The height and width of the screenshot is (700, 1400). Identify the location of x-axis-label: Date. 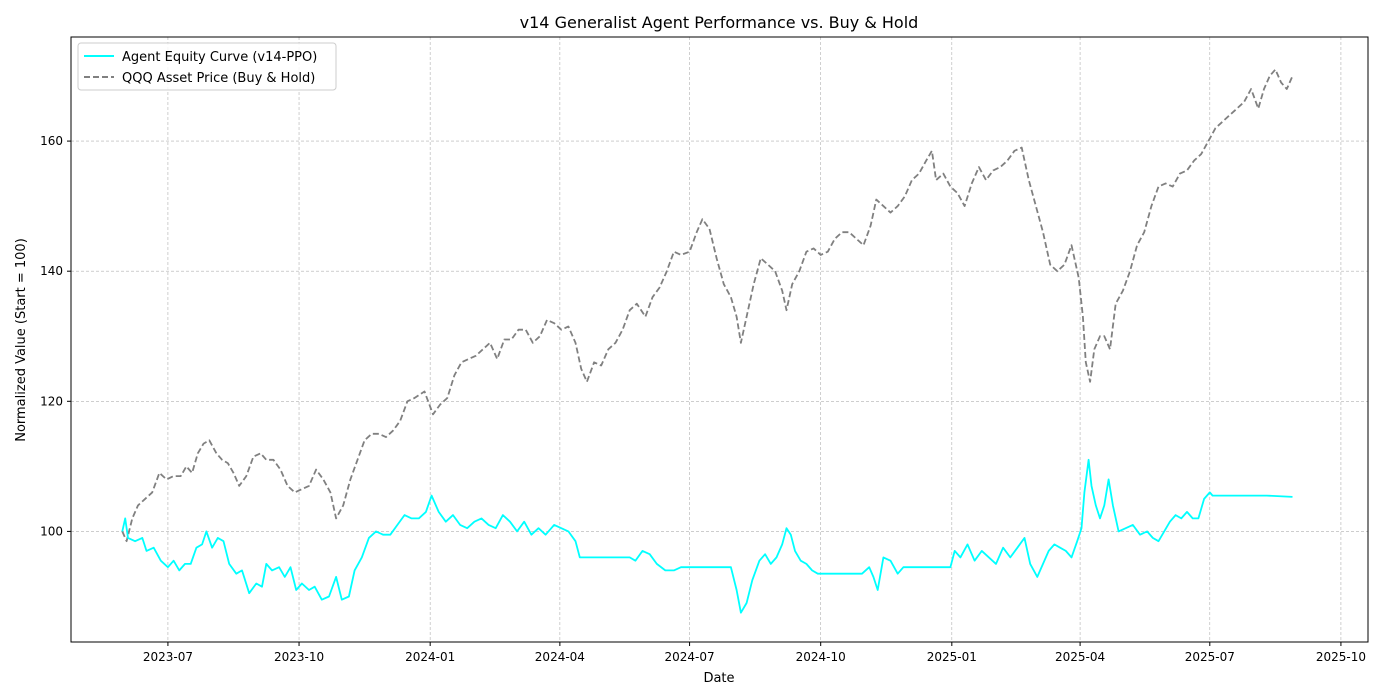
(718, 678).